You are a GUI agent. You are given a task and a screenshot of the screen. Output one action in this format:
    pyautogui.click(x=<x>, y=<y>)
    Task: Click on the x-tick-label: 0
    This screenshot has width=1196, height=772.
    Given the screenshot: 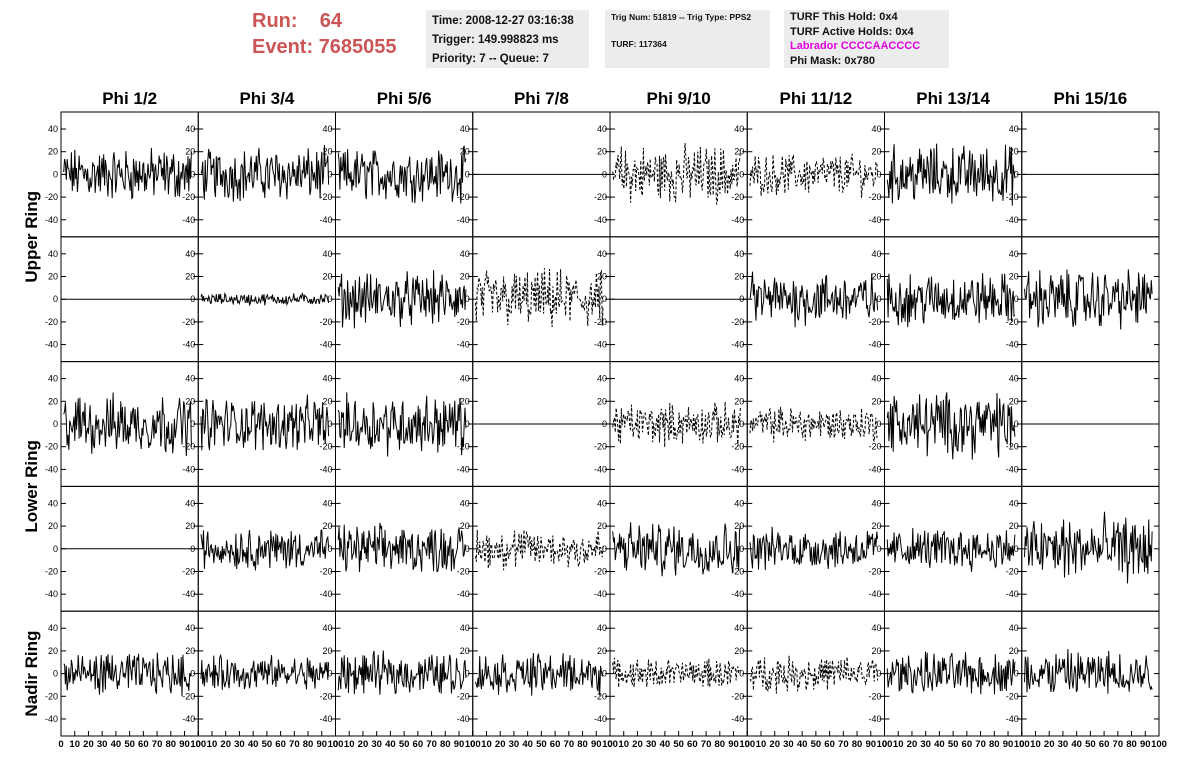 What is the action you would take?
    pyautogui.click(x=60, y=744)
    